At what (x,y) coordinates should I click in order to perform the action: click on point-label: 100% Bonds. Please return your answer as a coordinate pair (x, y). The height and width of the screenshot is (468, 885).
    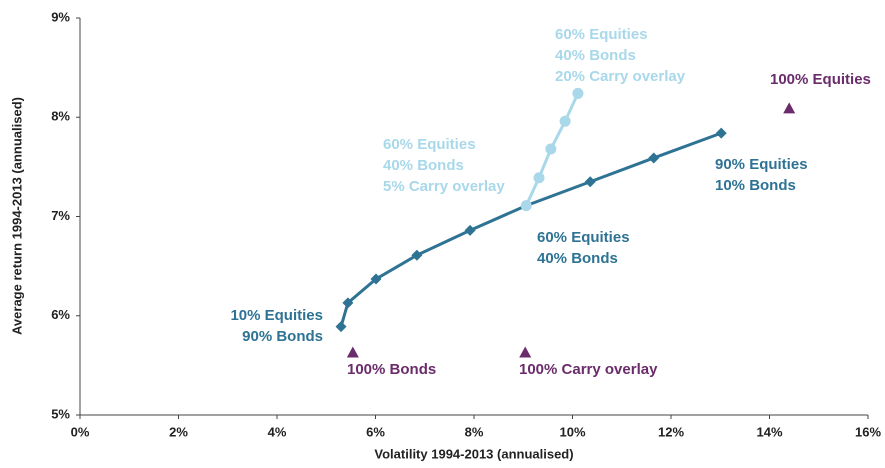
    Looking at the image, I should click on (391, 369).